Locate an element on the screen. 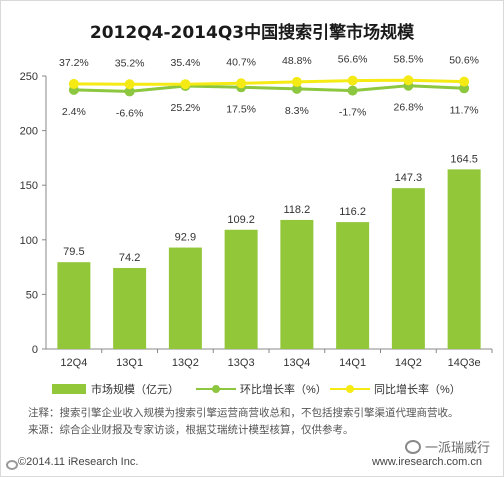 This screenshot has height=477, width=504. bar-value-label: 109.2 is located at coordinates (241, 220).